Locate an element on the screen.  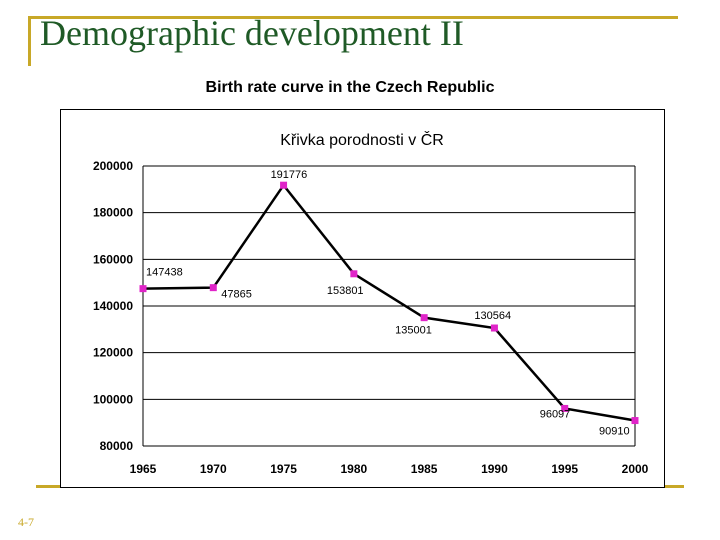
data-label: 135001 is located at coordinates (413, 331).